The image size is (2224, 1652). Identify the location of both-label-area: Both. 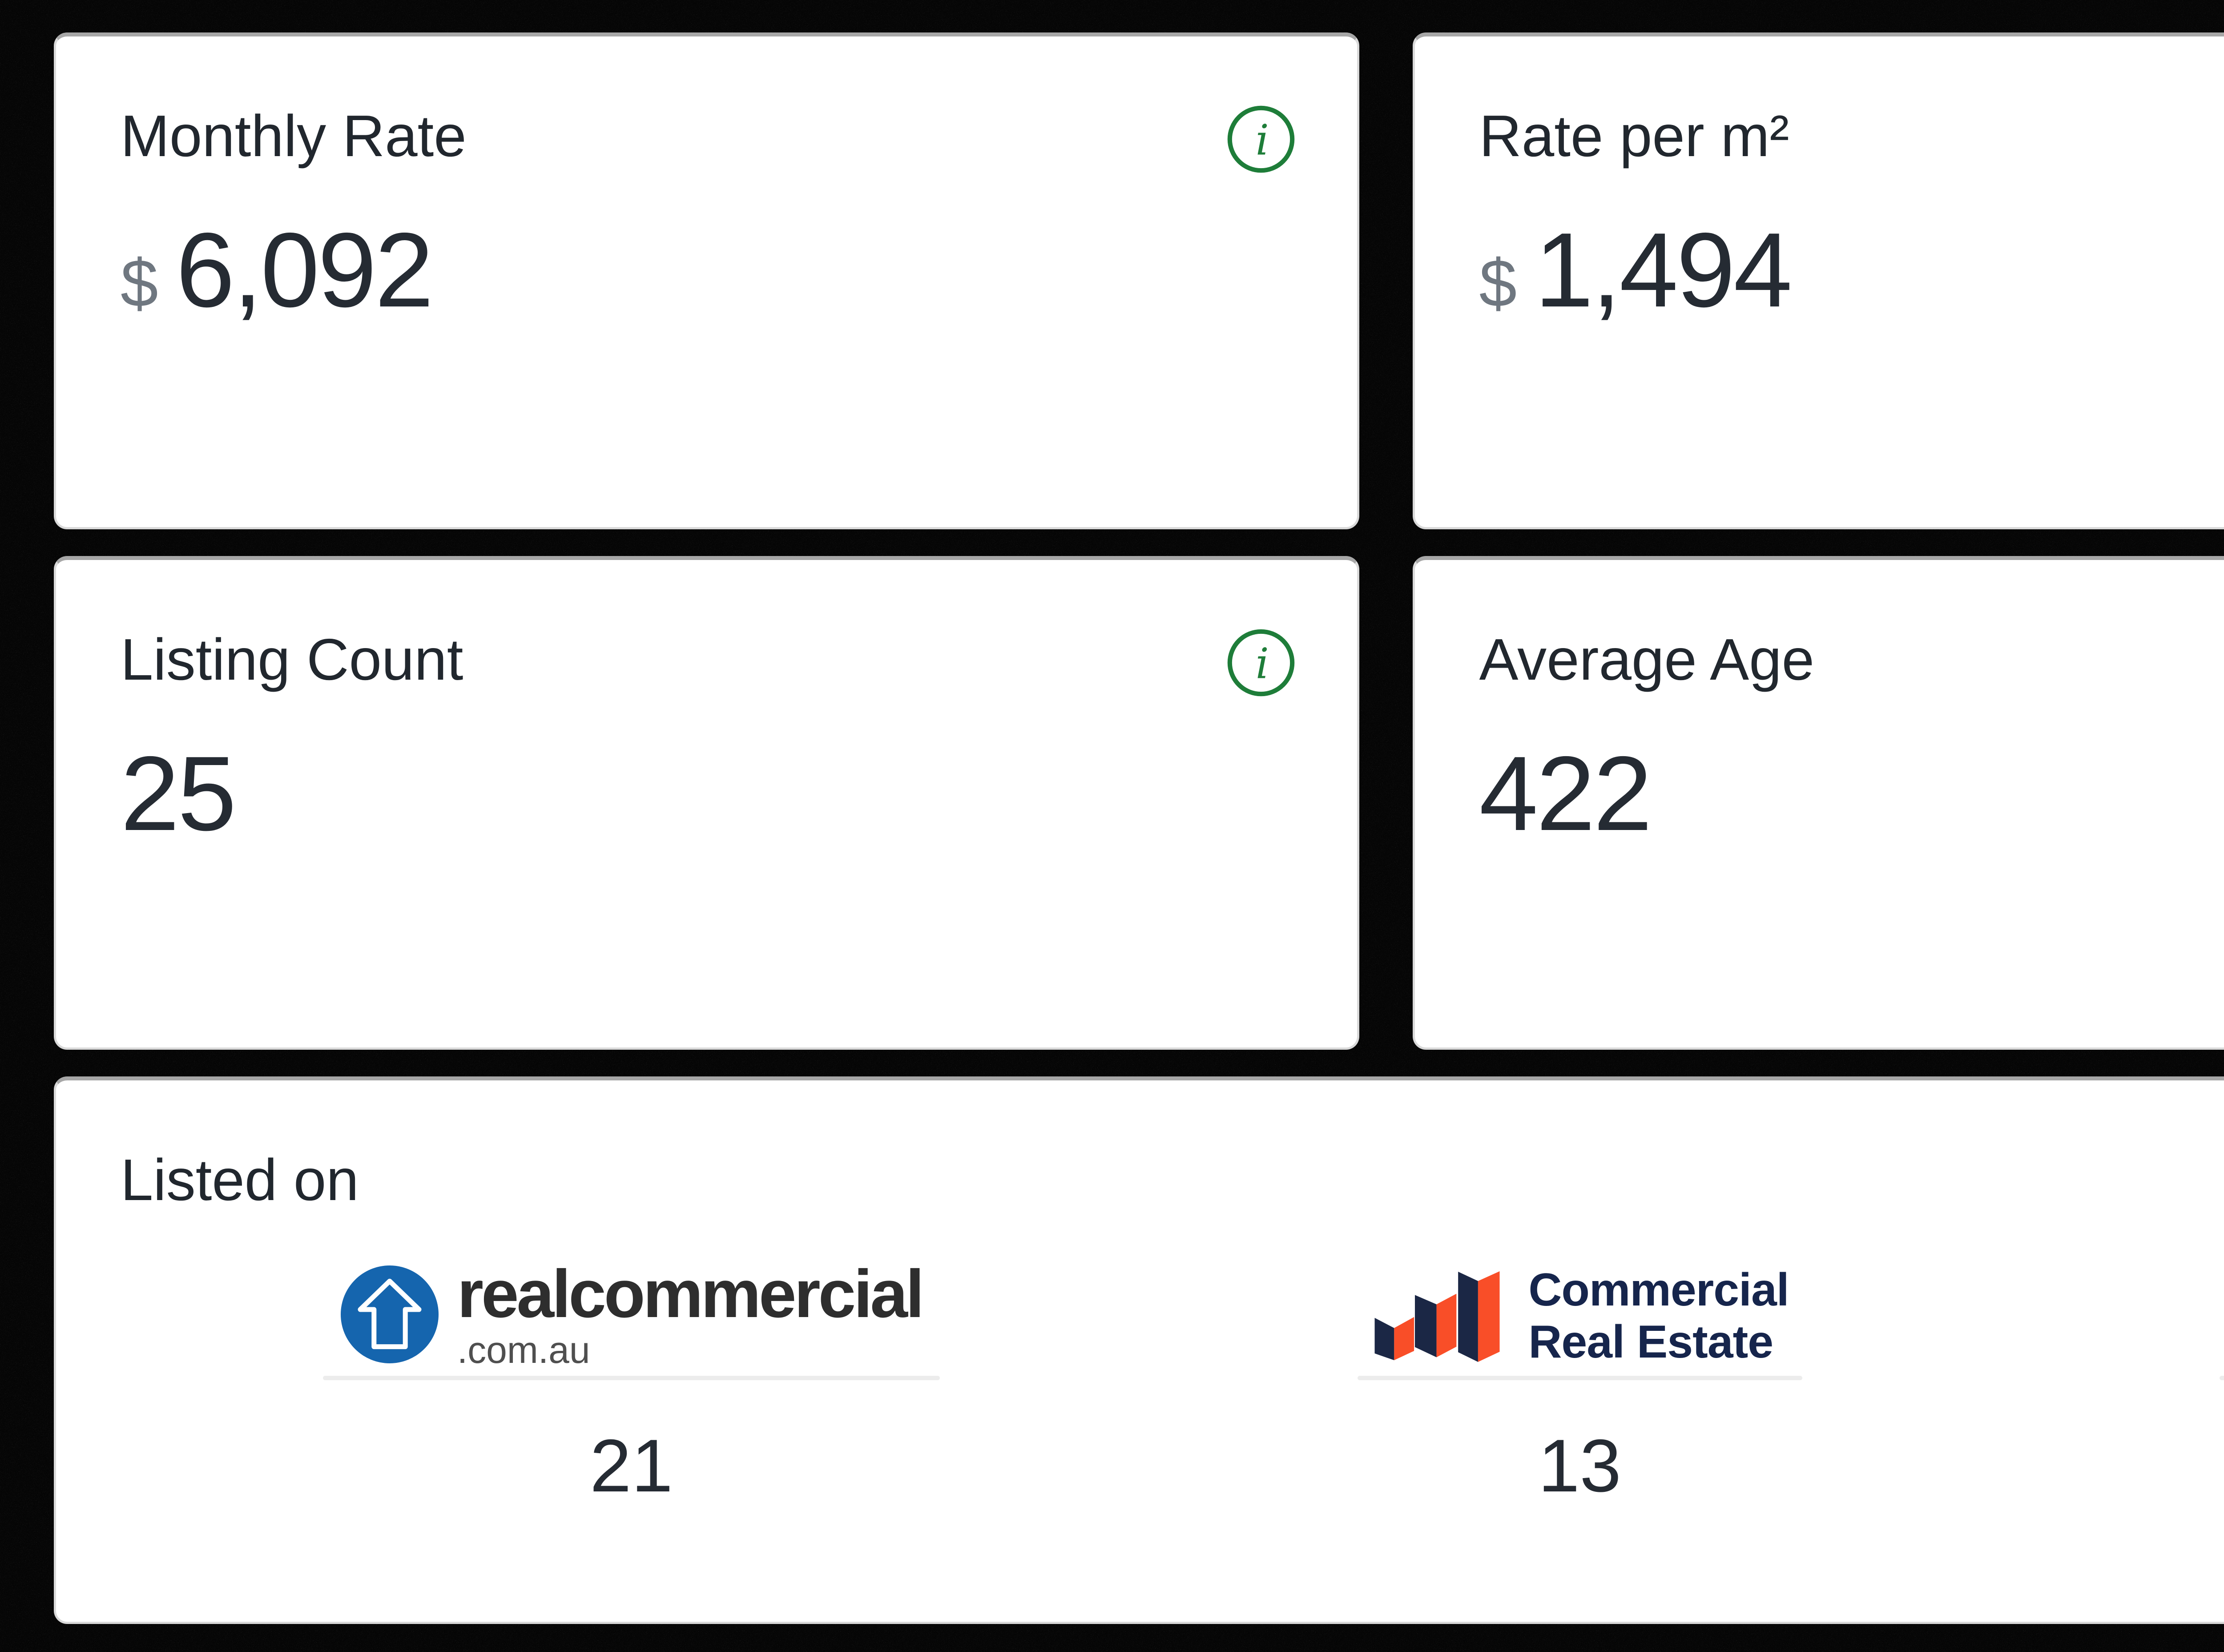
(2222, 1292).